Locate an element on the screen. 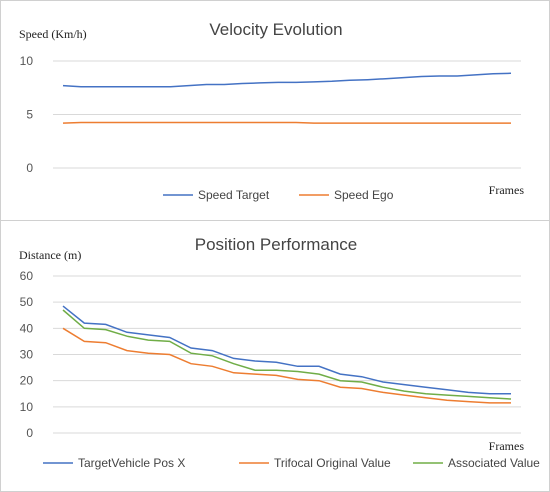 The height and width of the screenshot is (492, 550). legend-label: Associated Value is located at coordinates (494, 463).